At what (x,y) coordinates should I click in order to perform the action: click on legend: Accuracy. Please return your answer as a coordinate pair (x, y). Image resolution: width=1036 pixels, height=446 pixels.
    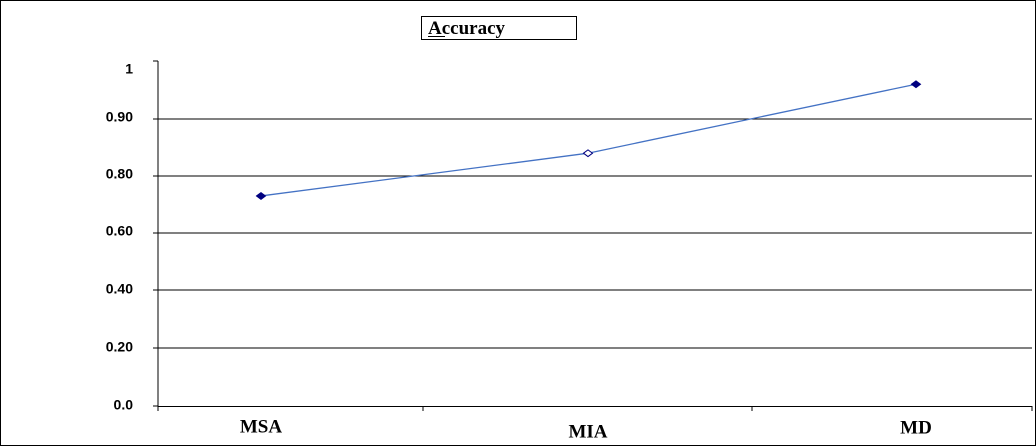
    Looking at the image, I should click on (499, 28).